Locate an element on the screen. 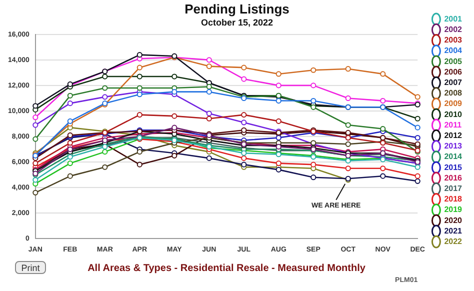 Image resolution: width=474 pixels, height=291 pixels. legend-label: 2017 is located at coordinates (453, 189).